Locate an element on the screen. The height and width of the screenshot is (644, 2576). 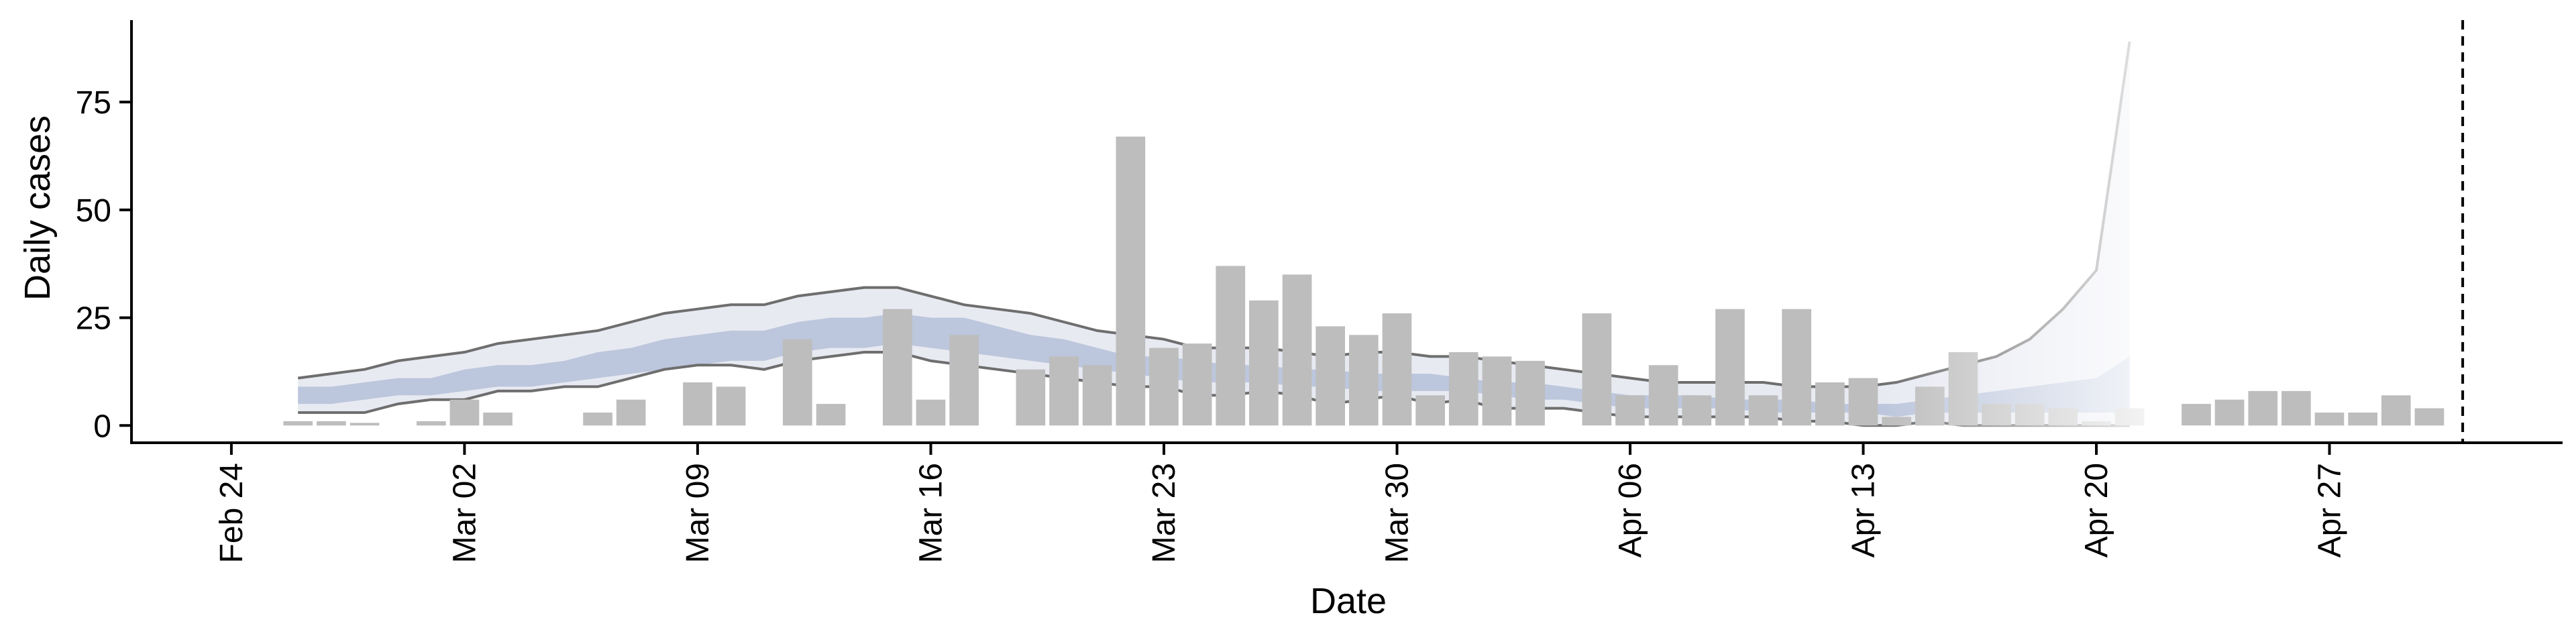
x-tick-label: Apr 06 is located at coordinates (1630, 510).